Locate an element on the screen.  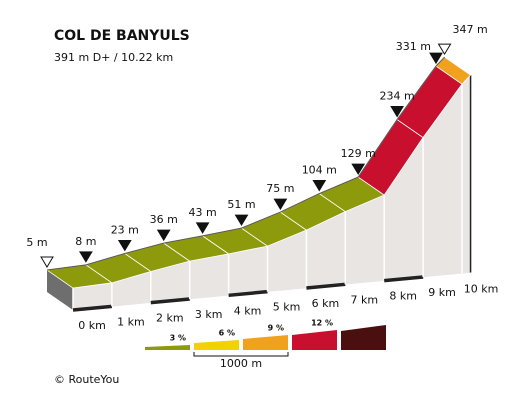
elevation-label: 104 m is located at coordinates (319, 170).